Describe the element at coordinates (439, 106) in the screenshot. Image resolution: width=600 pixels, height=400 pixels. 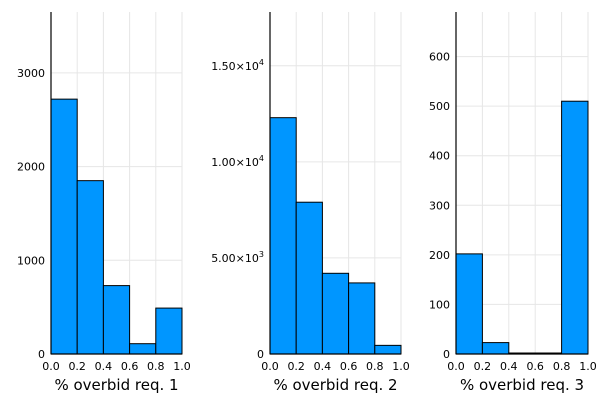
I see `y-tick-label: 500` at that location.